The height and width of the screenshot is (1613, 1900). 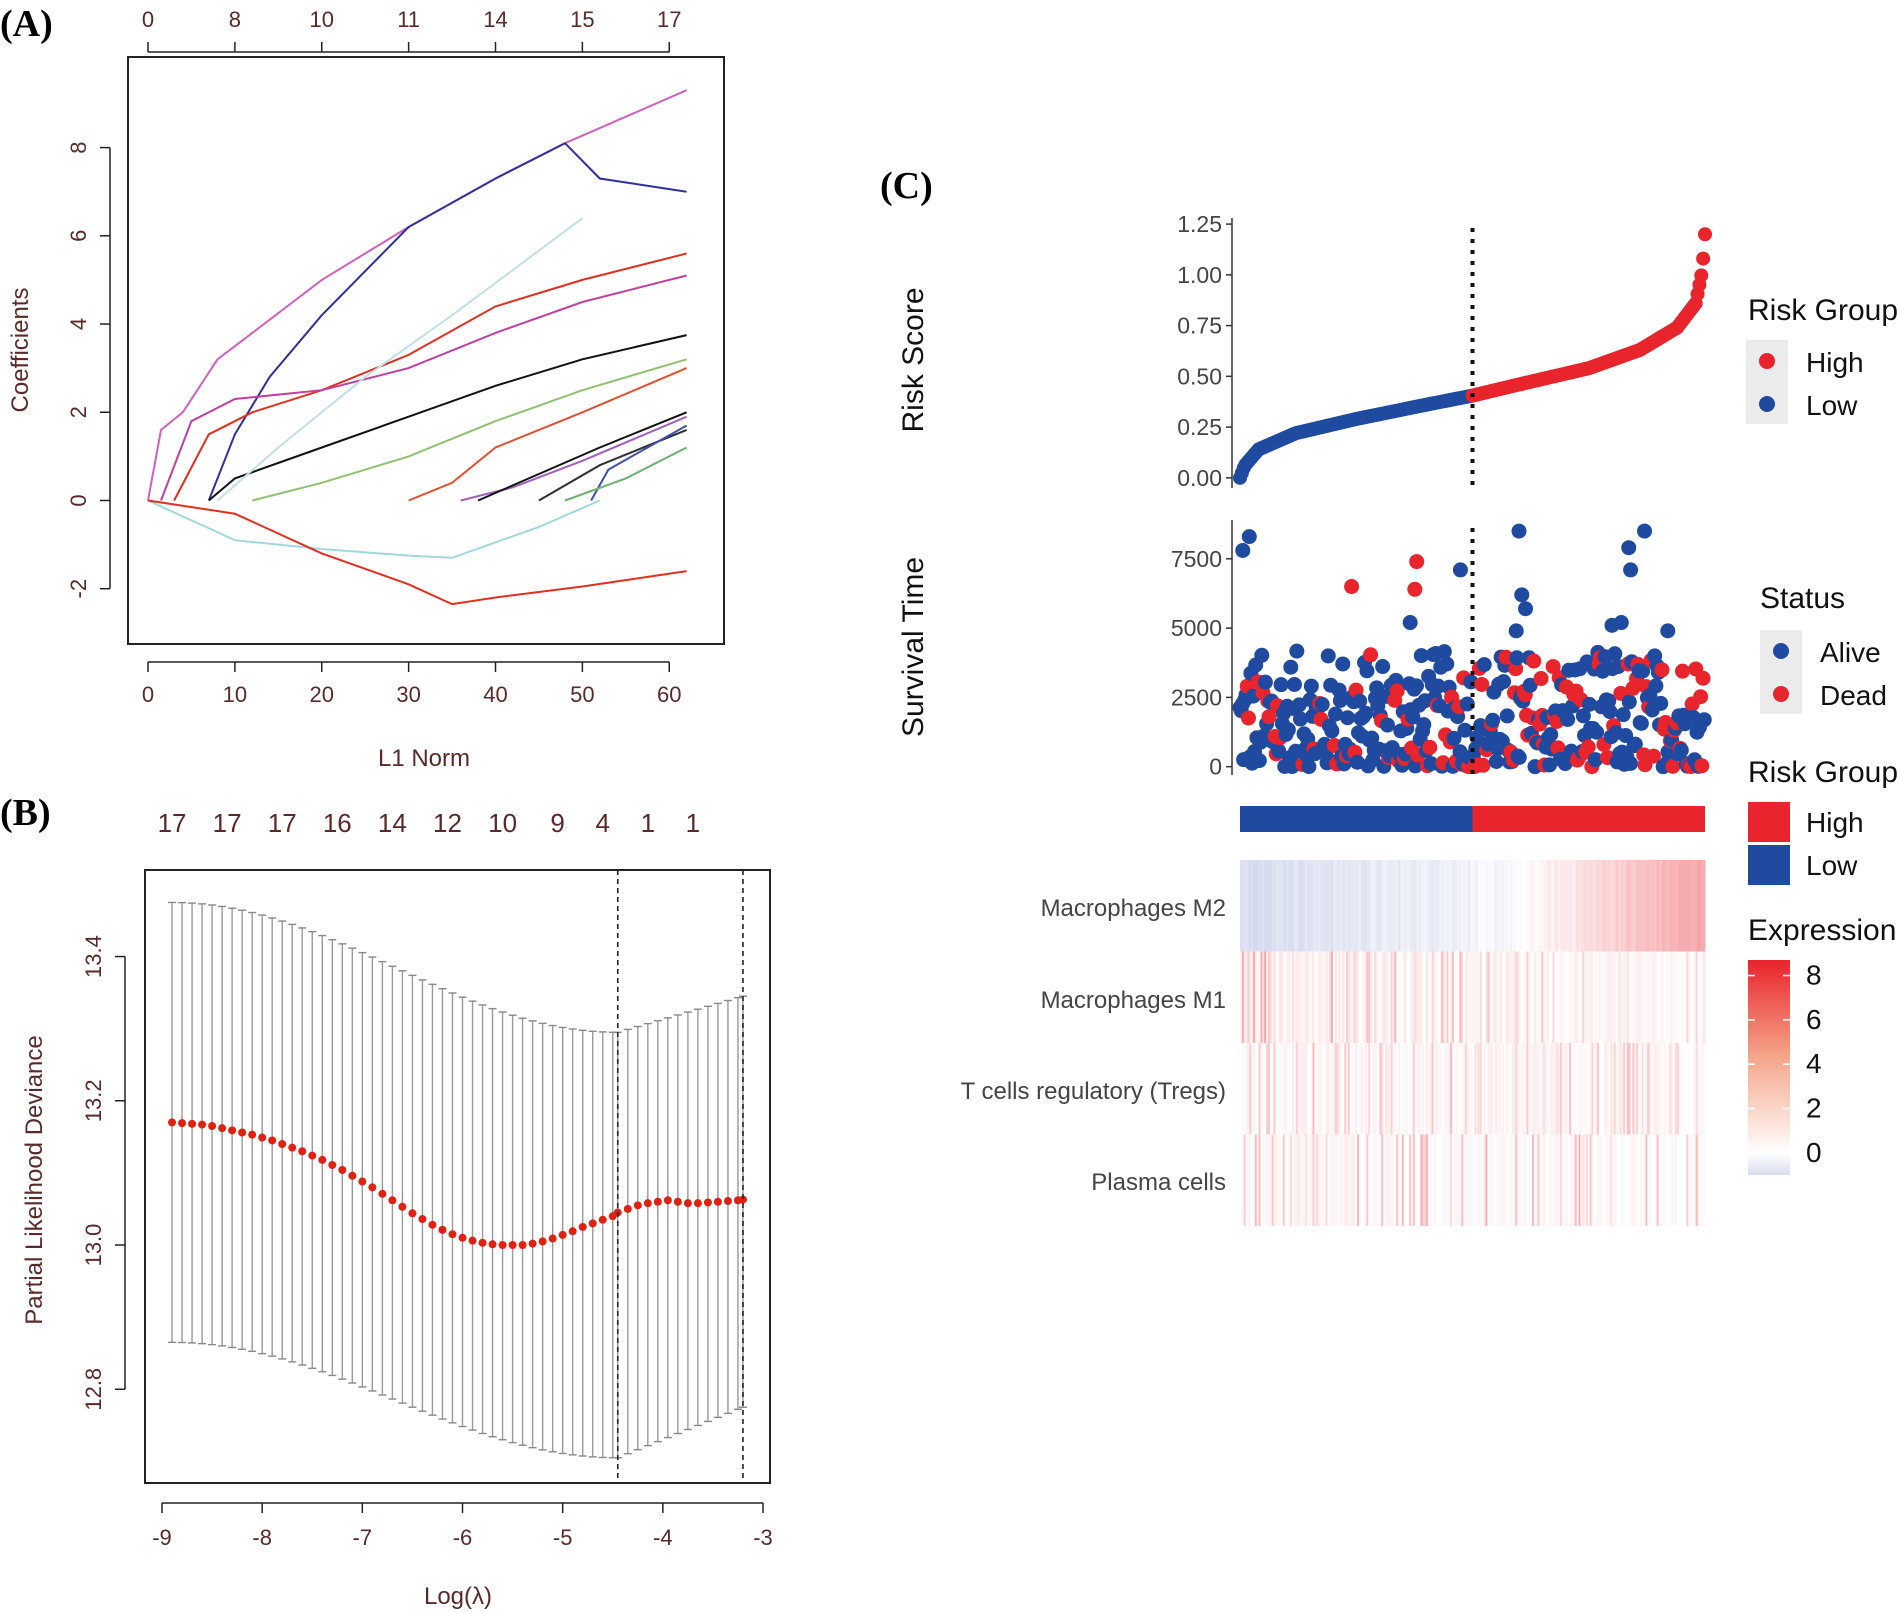 I want to click on top-tick-label: 15, so click(x=582, y=19).